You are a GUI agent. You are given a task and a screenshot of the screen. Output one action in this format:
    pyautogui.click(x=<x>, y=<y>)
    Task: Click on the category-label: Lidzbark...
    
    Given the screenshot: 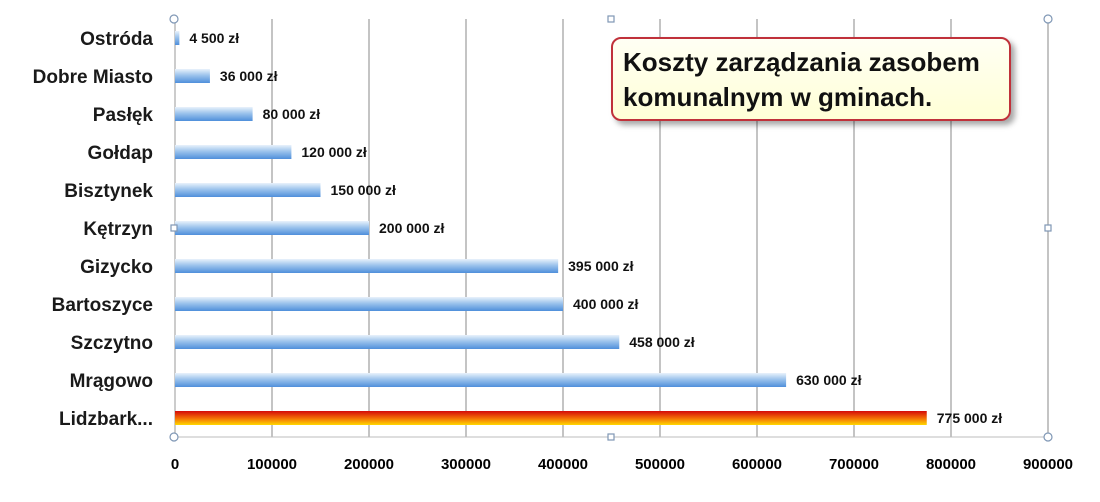 What is the action you would take?
    pyautogui.click(x=106, y=419)
    